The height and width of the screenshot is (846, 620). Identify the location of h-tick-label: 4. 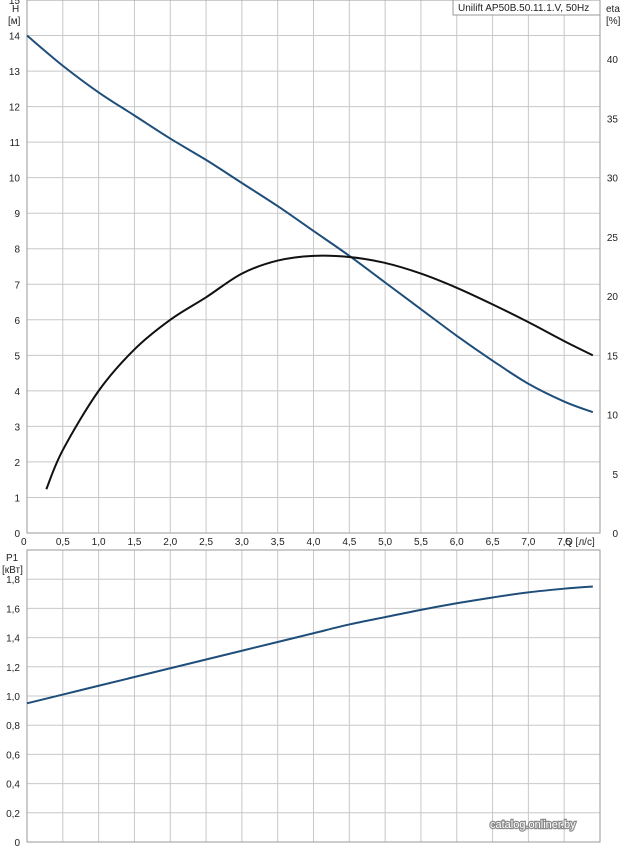
(17, 392).